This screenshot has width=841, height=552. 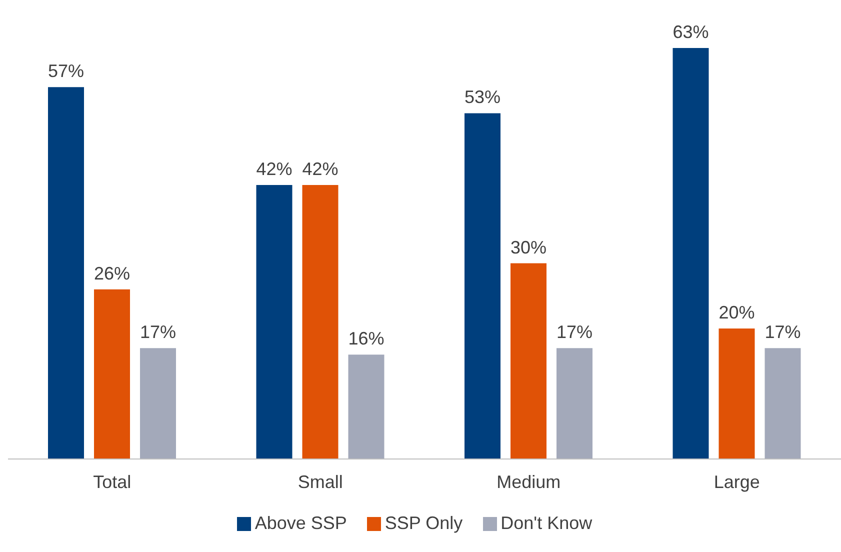 What do you see at coordinates (423, 523) in the screenshot?
I see `legend-label: SSP Only` at bounding box center [423, 523].